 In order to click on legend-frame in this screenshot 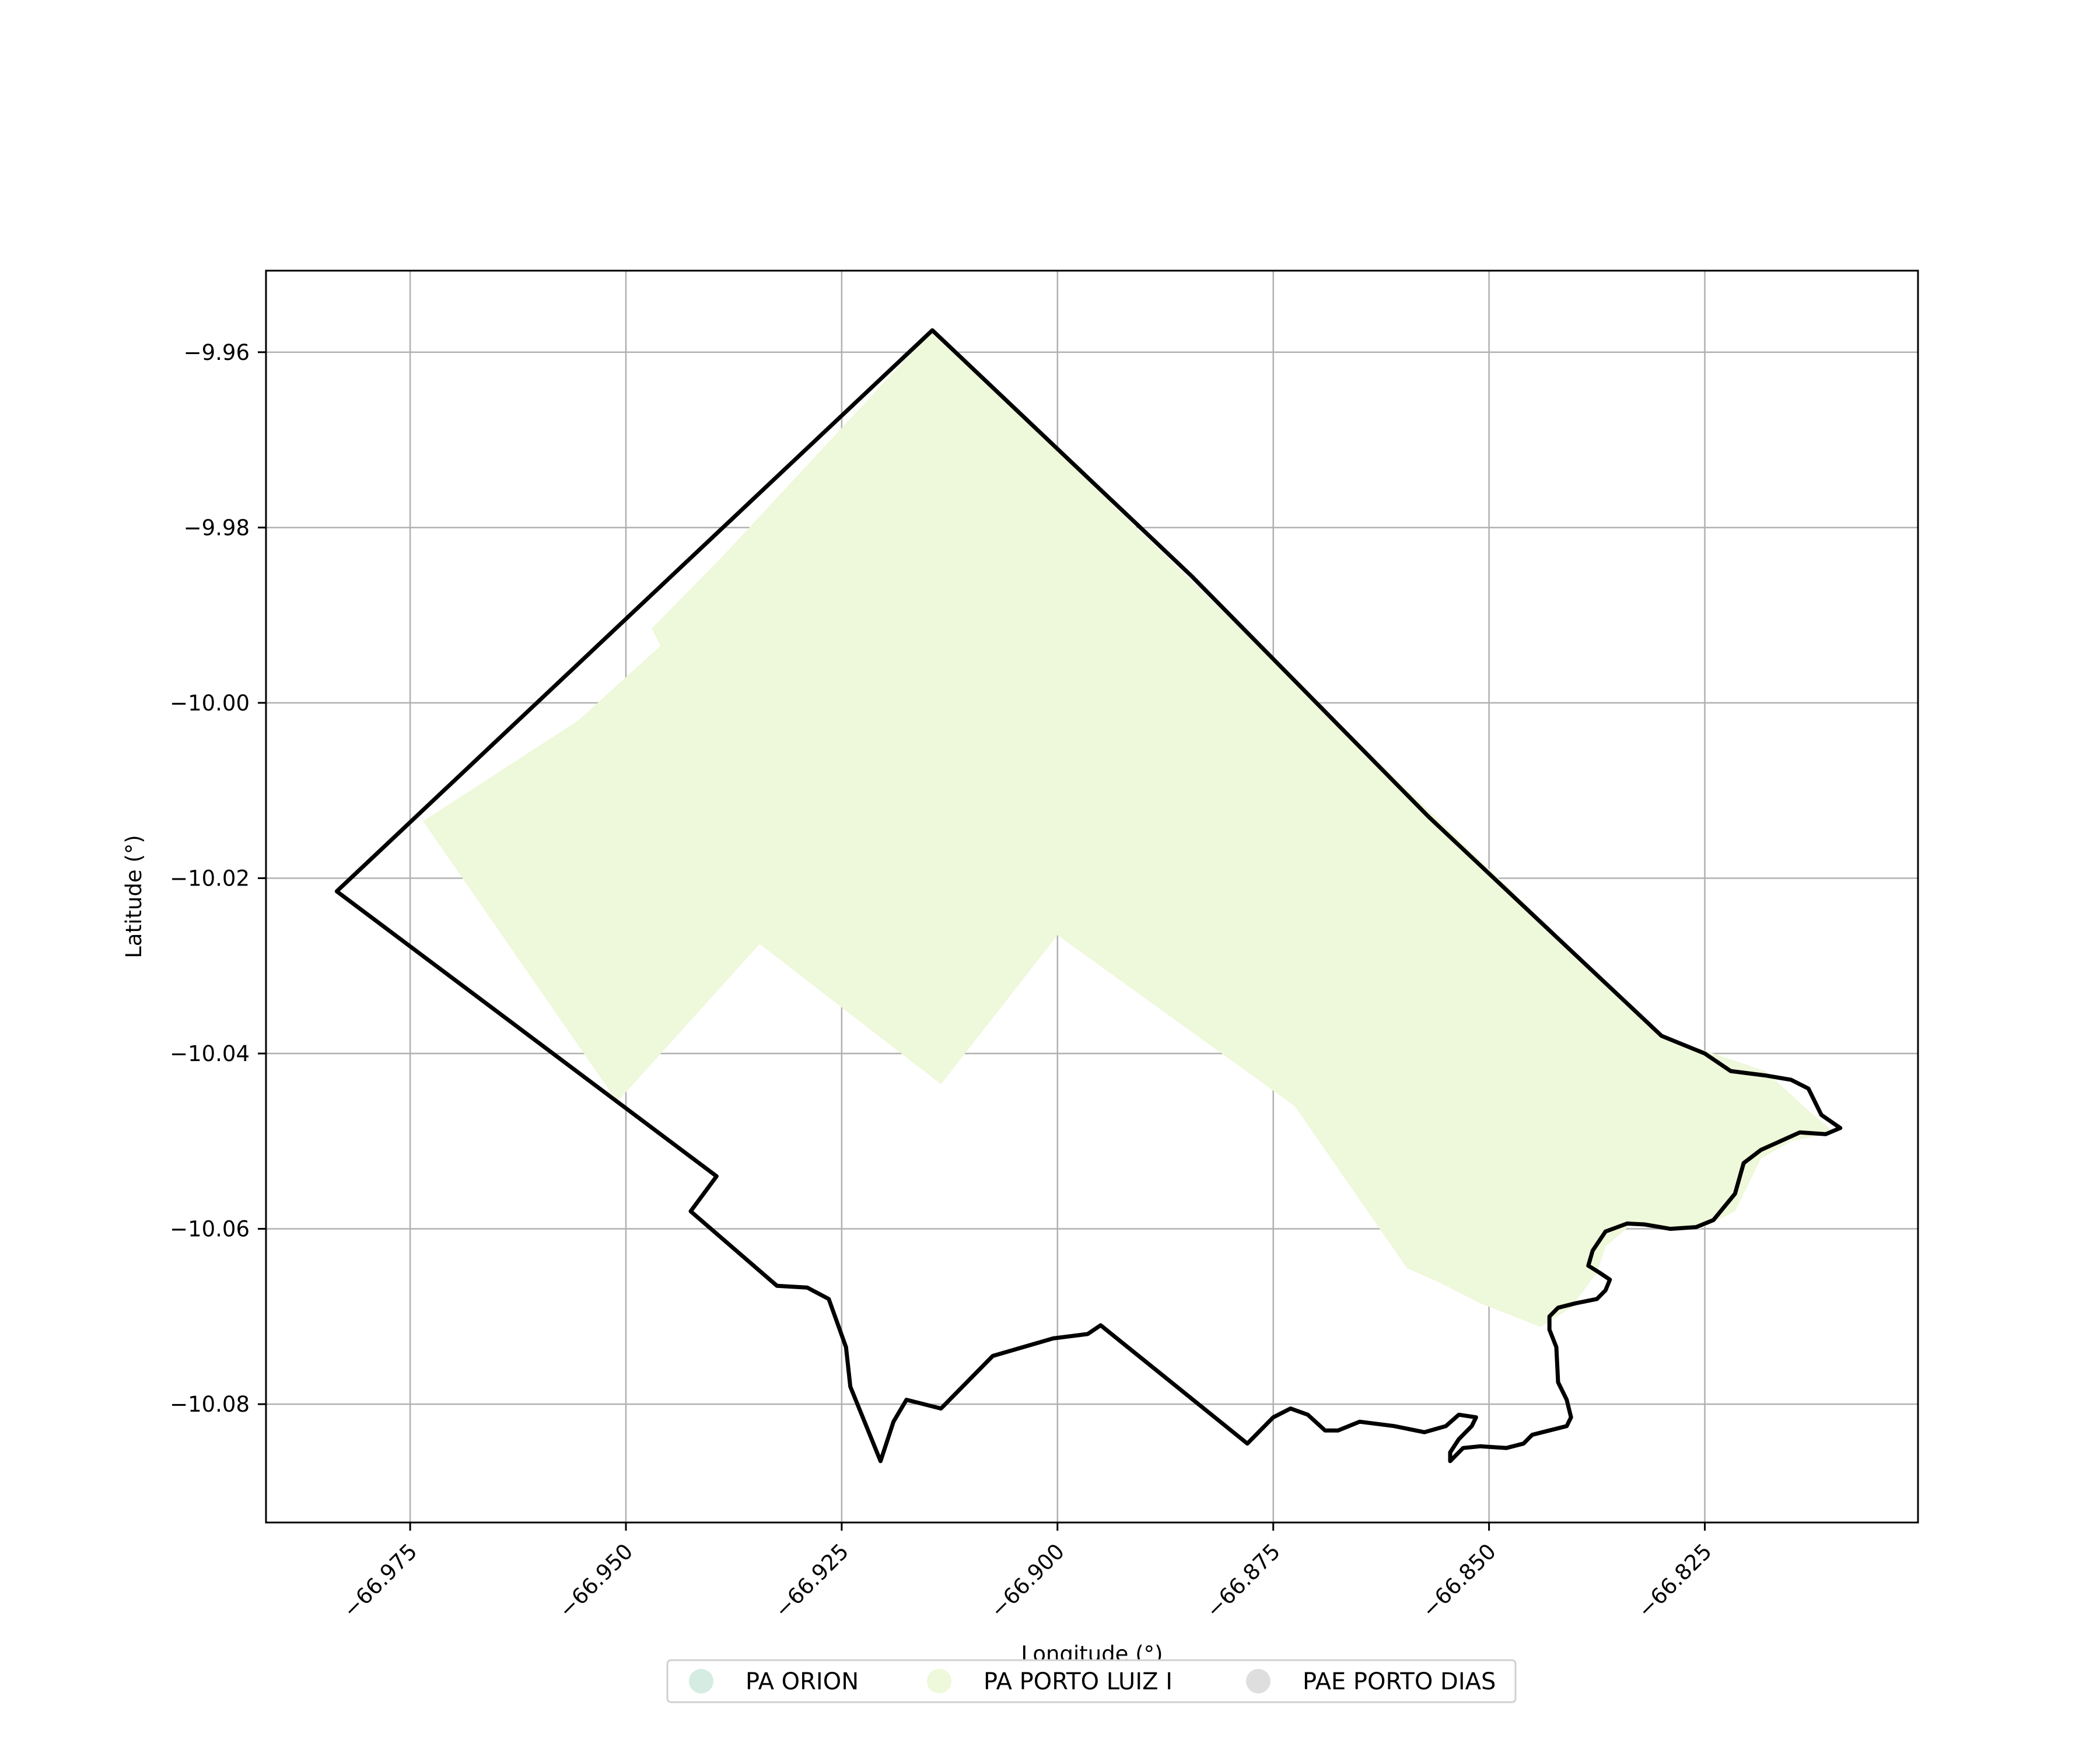, I will do `click(1091, 1681)`.